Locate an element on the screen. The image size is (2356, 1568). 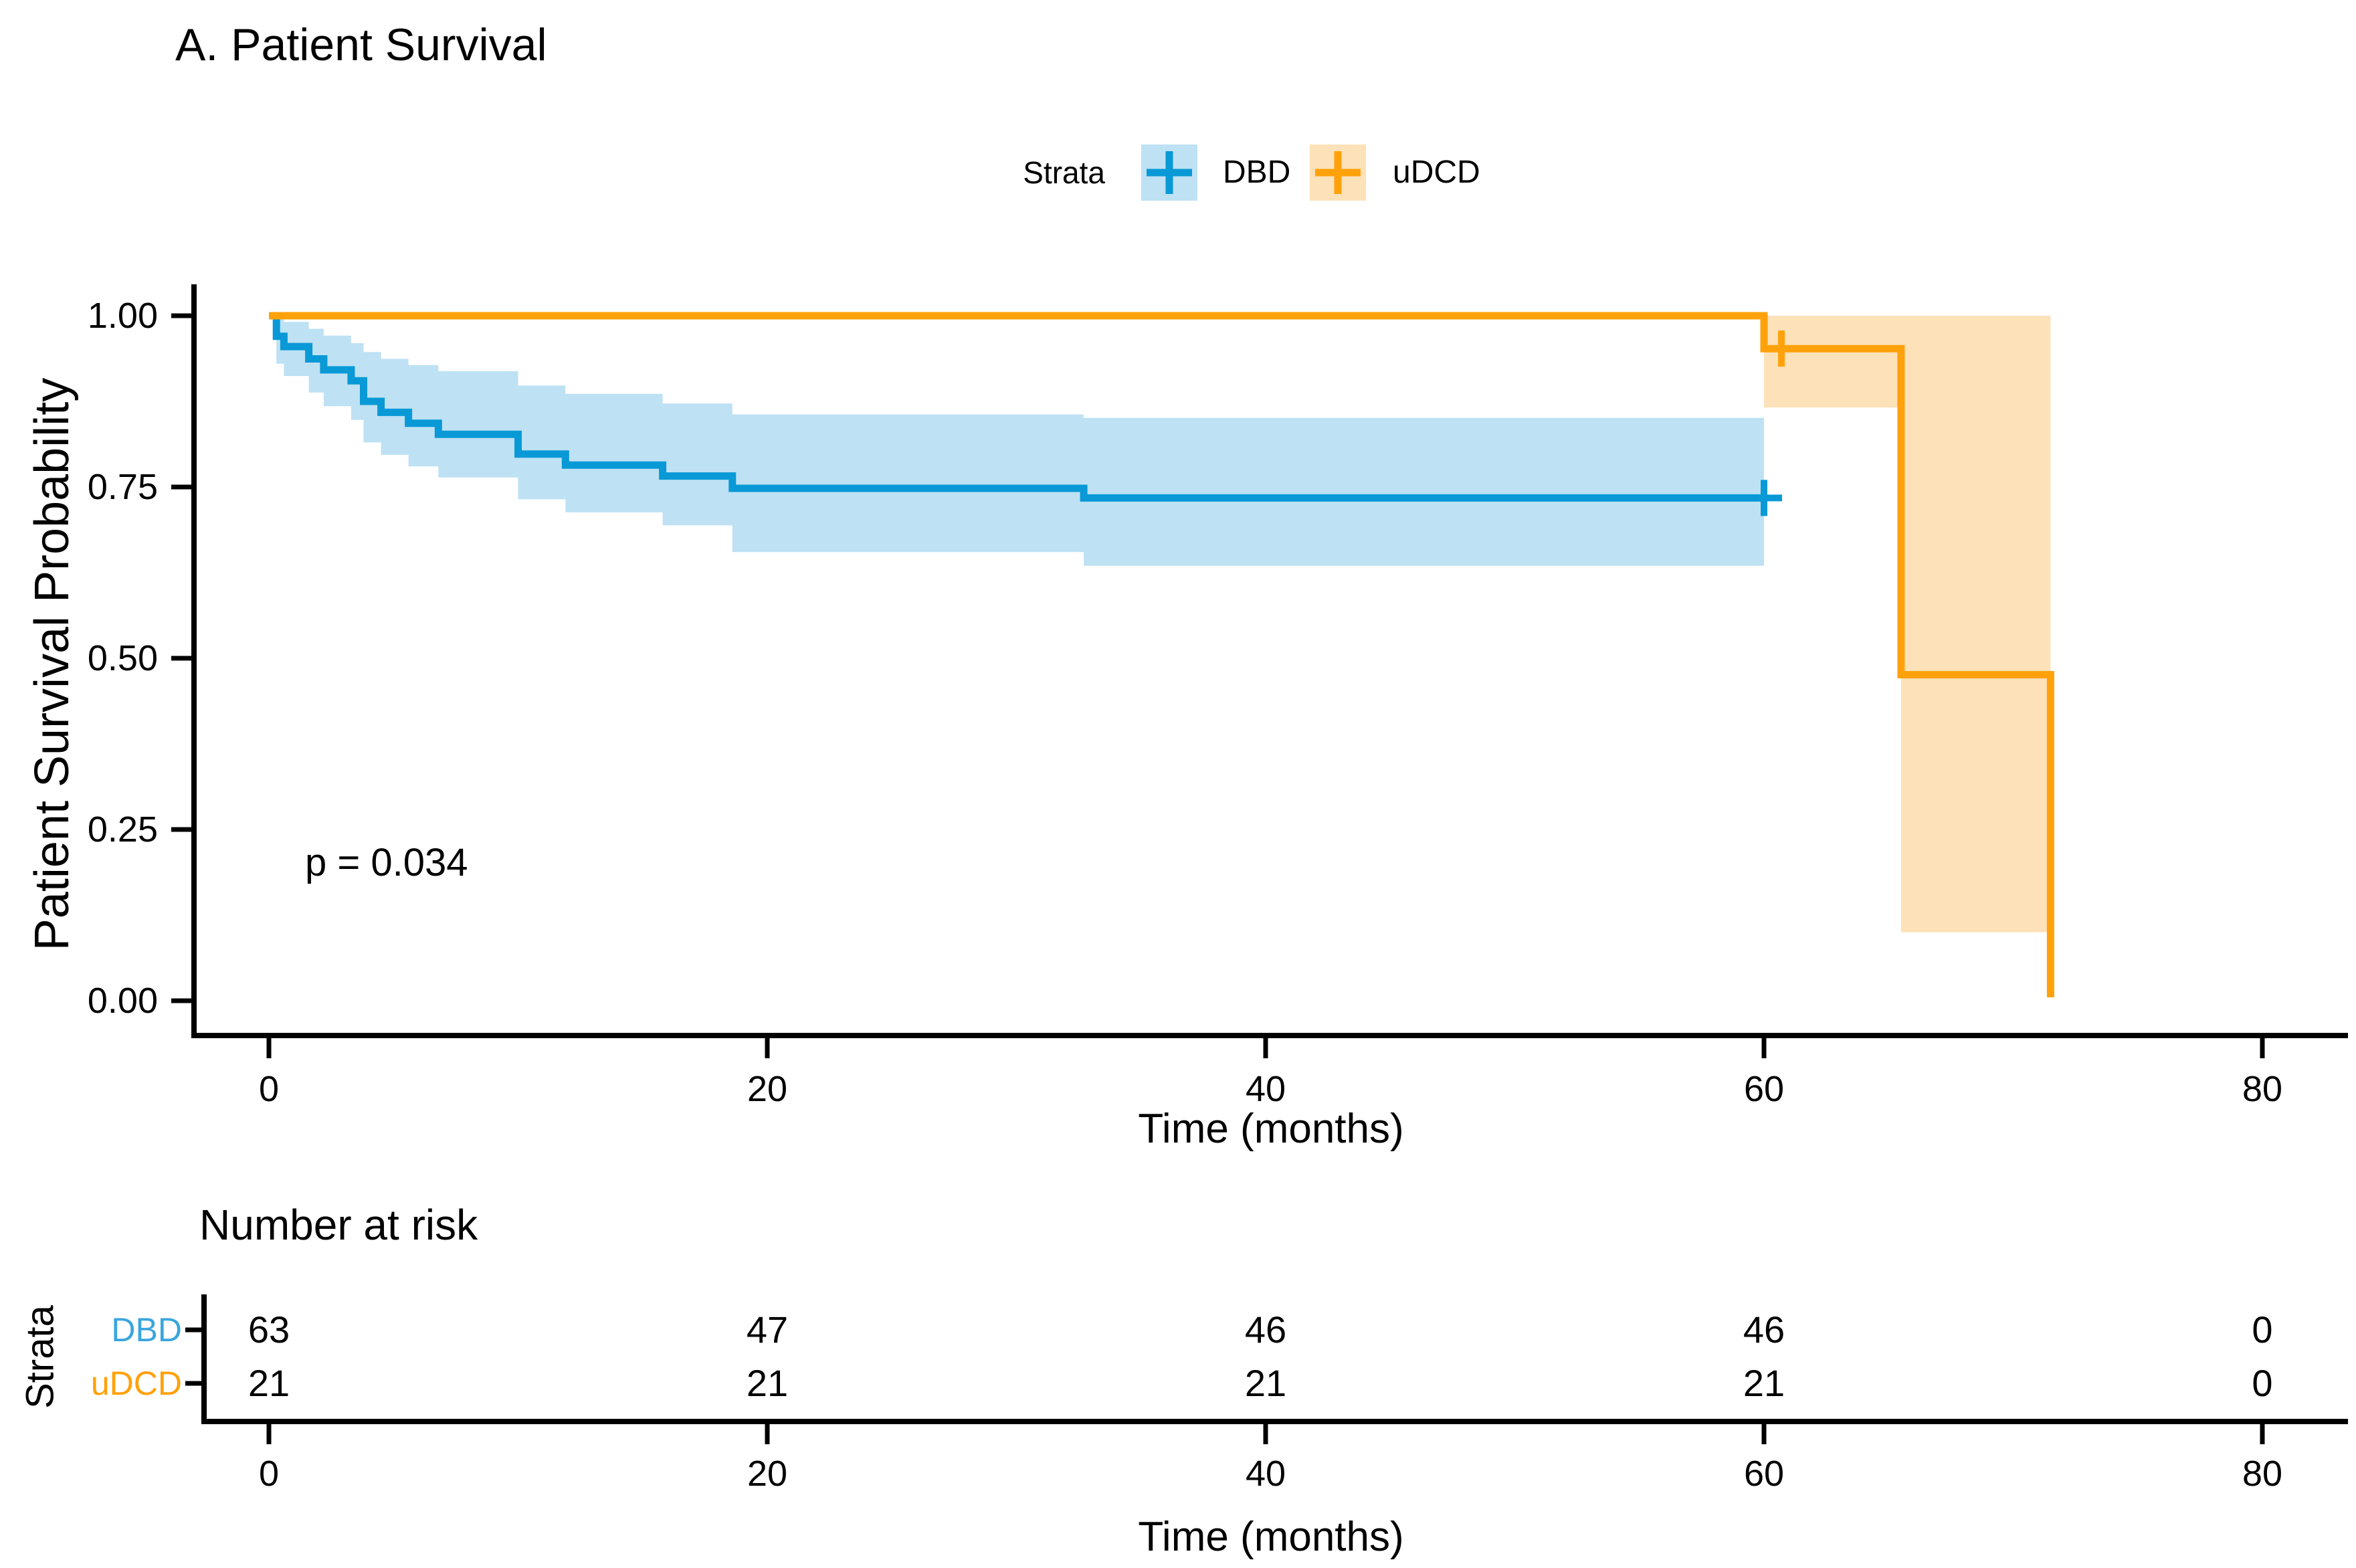
x-tick-label: 20 is located at coordinates (767, 1089).